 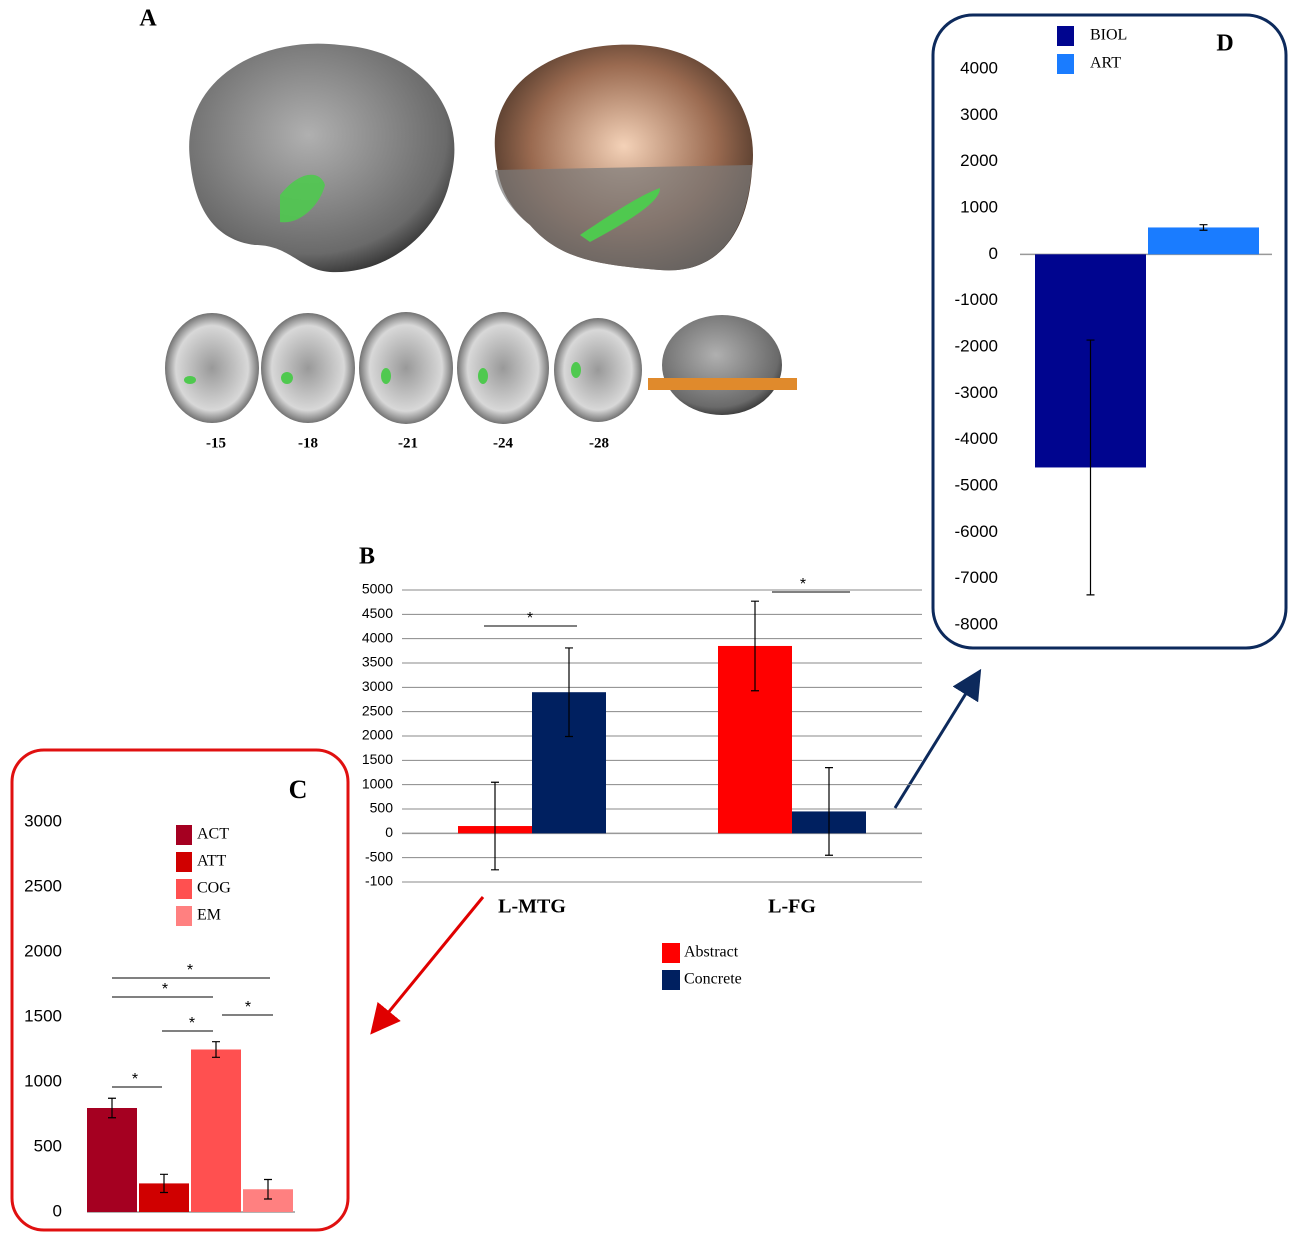 I want to click on y-tick-label: -500, so click(x=379, y=856).